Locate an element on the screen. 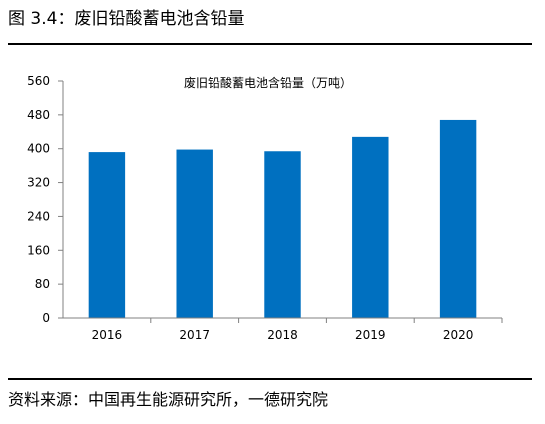 The image size is (545, 424). bottom-rule is located at coordinates (270, 379).